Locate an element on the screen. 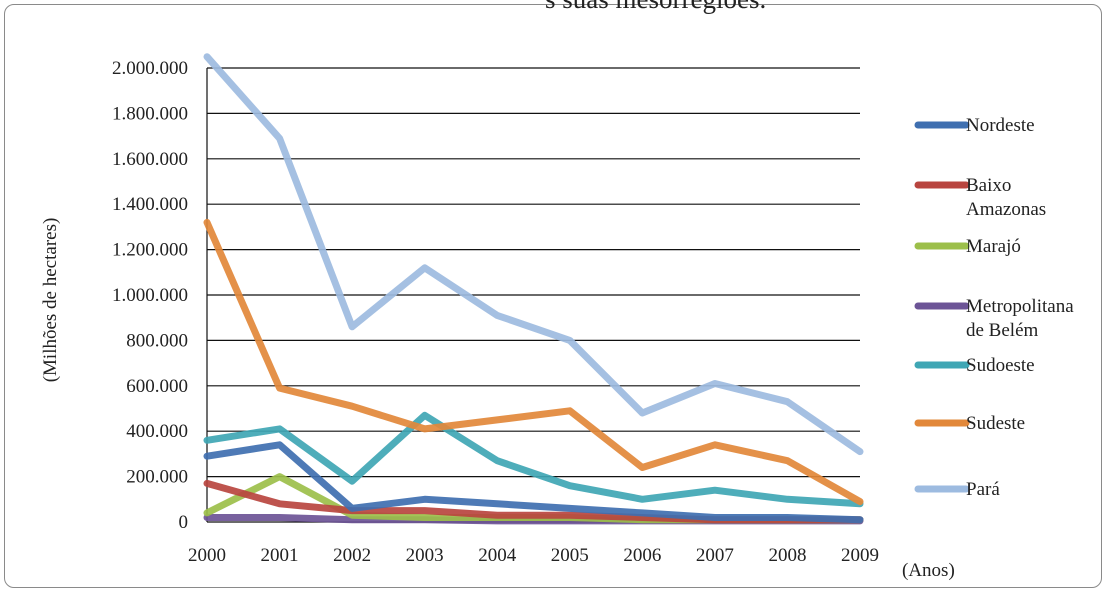 The height and width of the screenshot is (594, 1107). x-tick-label: 2006 is located at coordinates (642, 555).